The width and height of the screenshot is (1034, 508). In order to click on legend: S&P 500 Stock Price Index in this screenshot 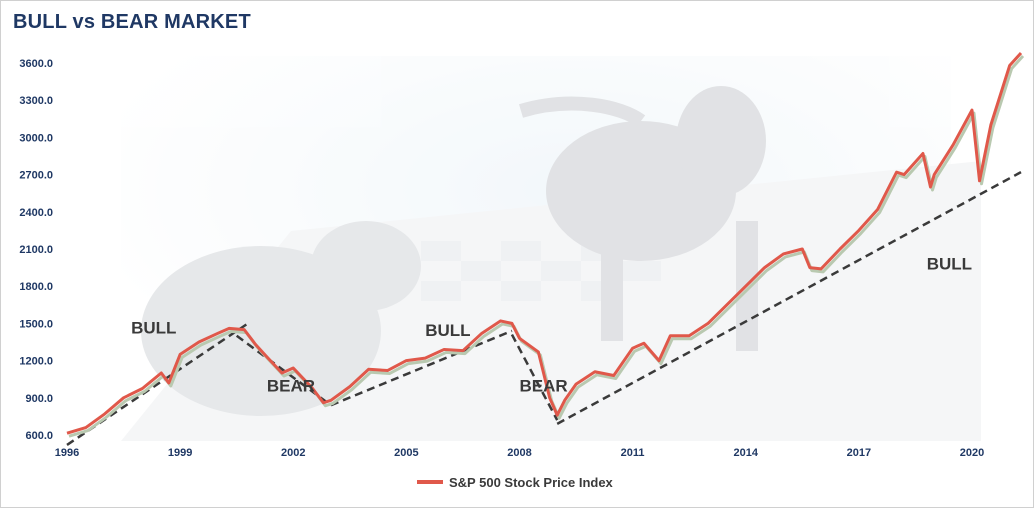, I will do `click(515, 482)`.